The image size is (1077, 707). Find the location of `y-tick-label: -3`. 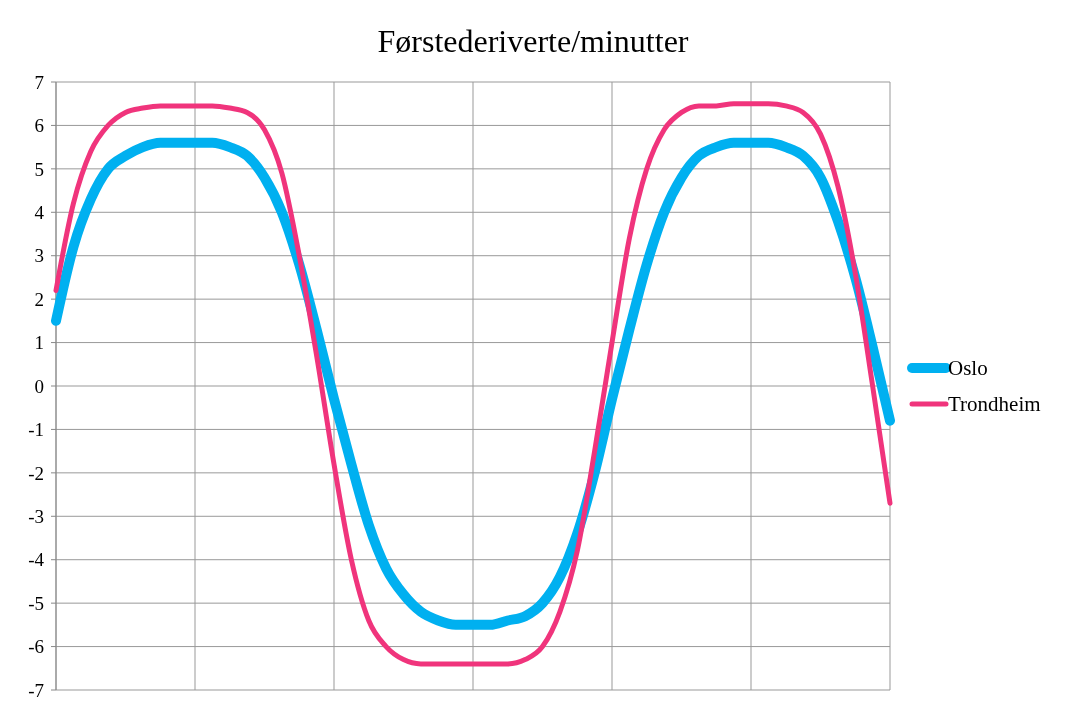

y-tick-label: -3 is located at coordinates (36, 516).